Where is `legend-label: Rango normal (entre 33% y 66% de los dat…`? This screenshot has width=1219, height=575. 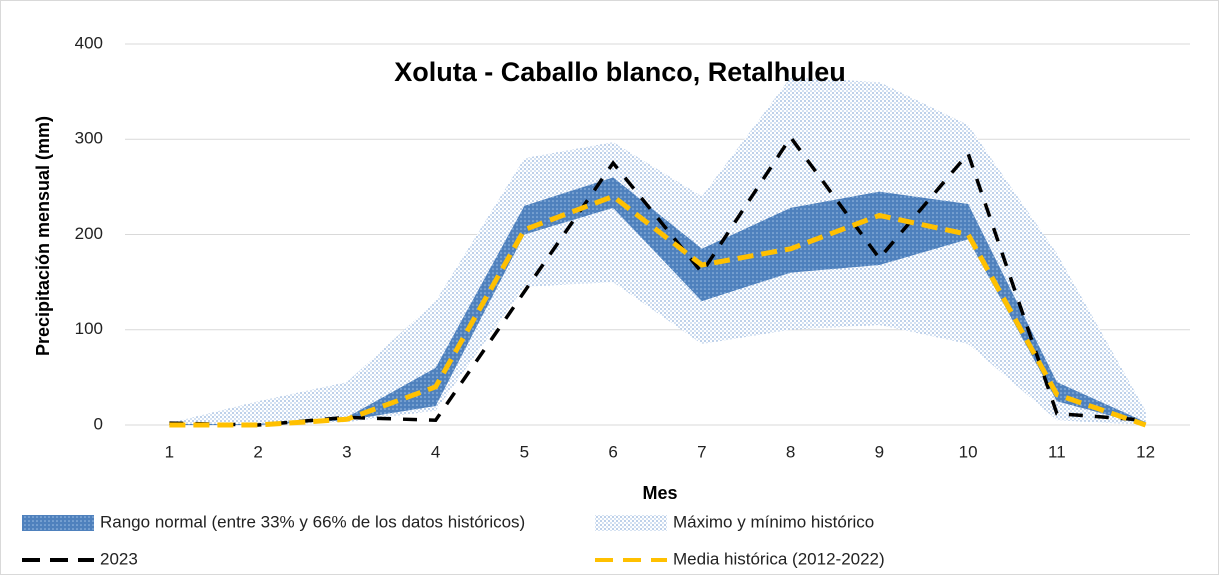
legend-label: Rango normal (entre 33% y 66% de los dat… is located at coordinates (312, 521).